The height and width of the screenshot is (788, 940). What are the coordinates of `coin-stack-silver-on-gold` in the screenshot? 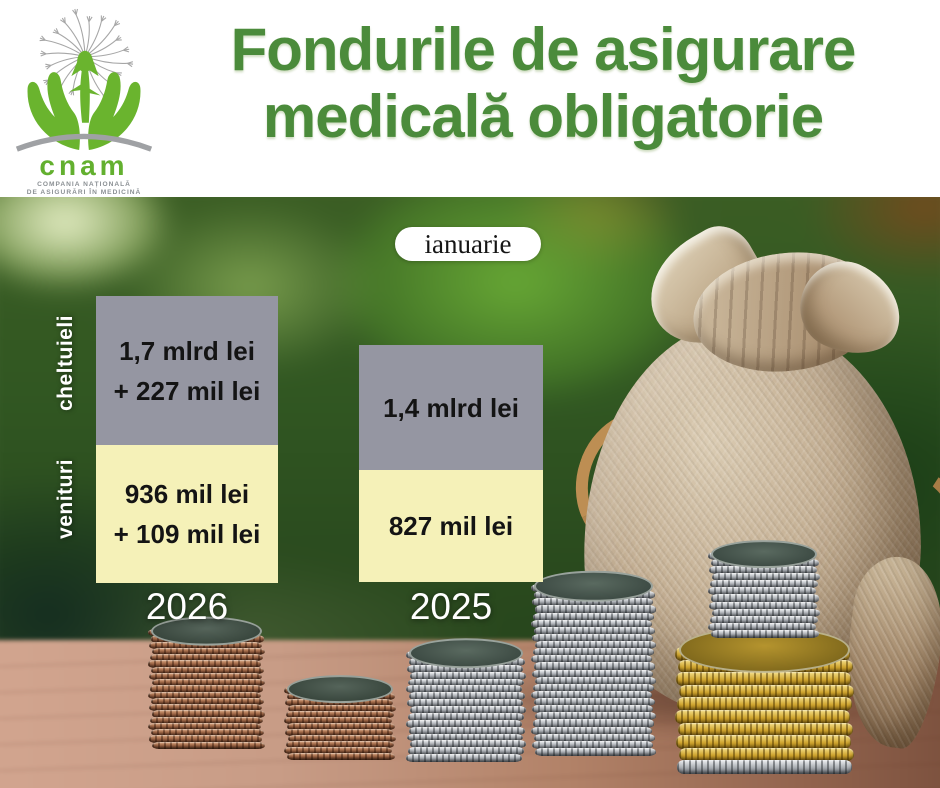 It's located at (764, 595).